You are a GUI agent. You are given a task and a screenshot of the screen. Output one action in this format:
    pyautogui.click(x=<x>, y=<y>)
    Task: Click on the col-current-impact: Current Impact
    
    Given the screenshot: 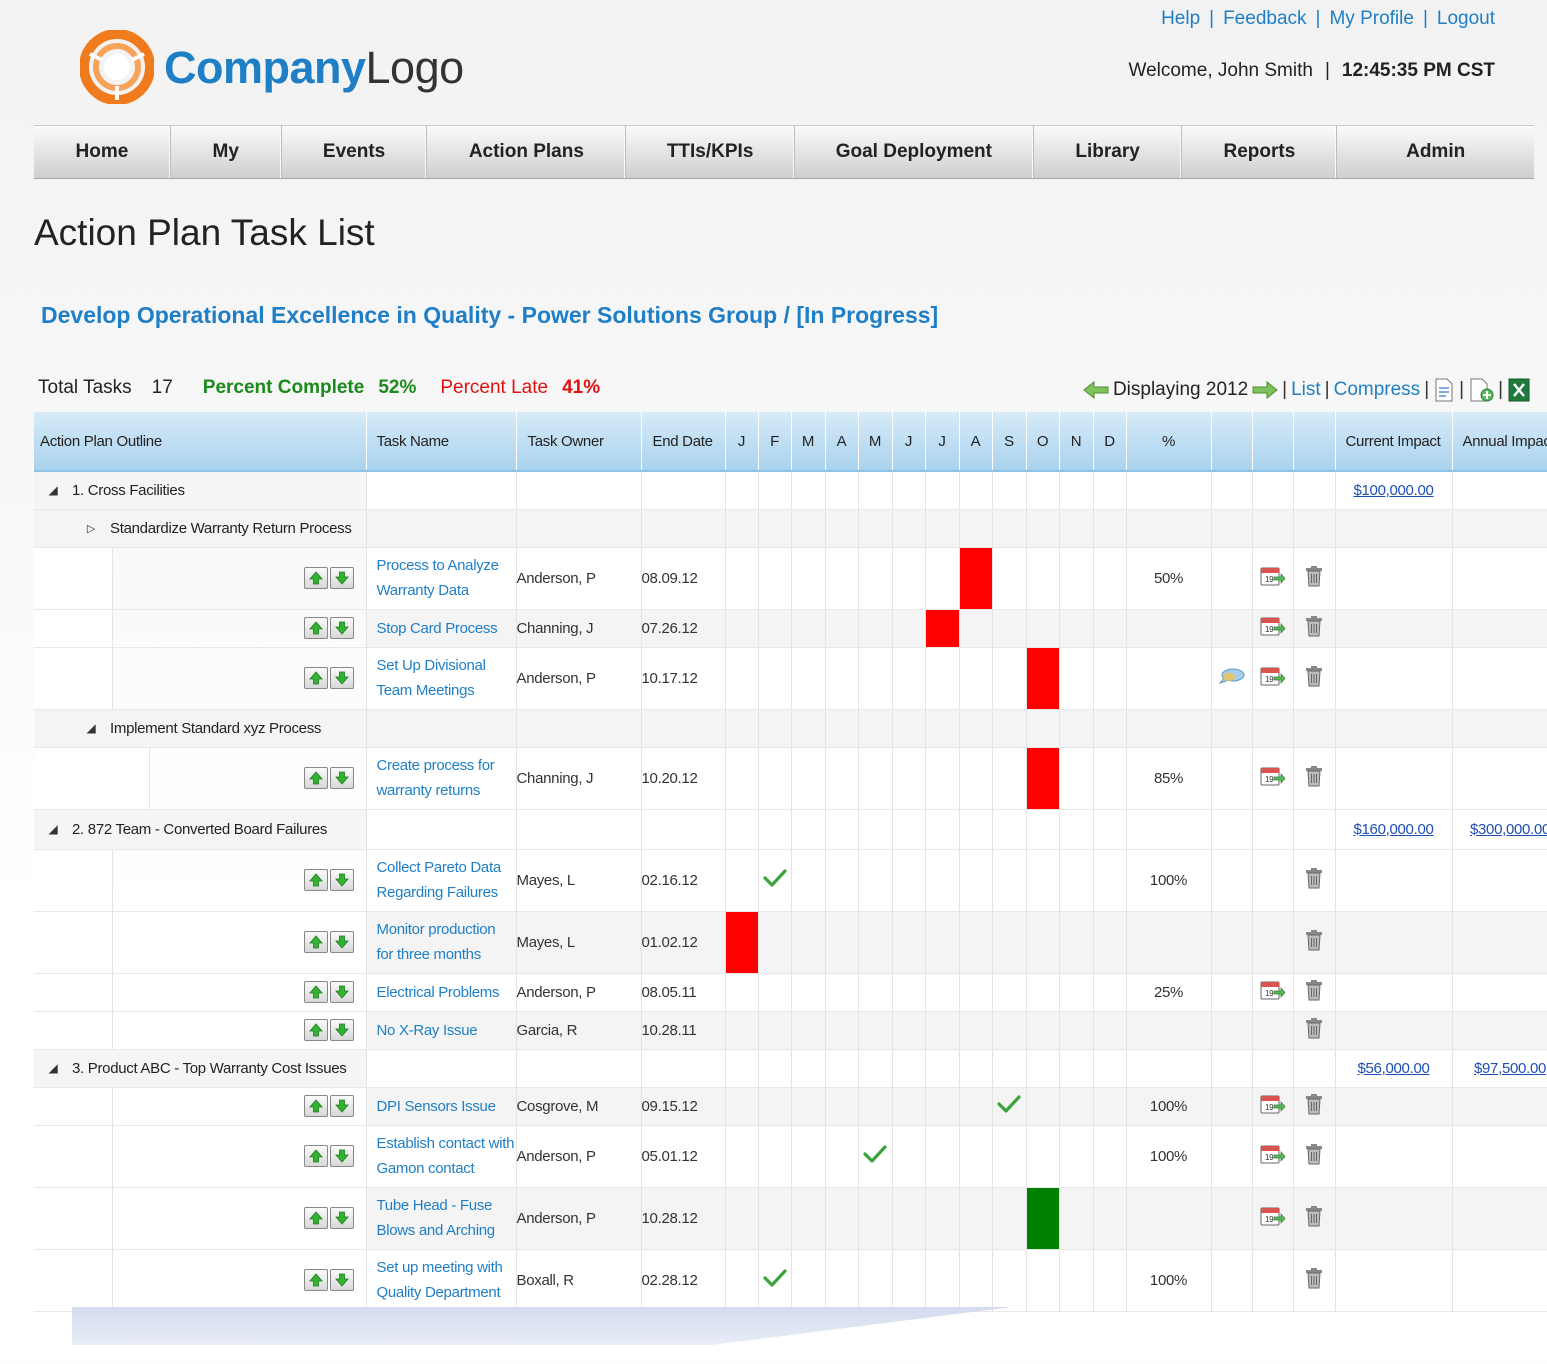 What is the action you would take?
    pyautogui.click(x=1394, y=442)
    